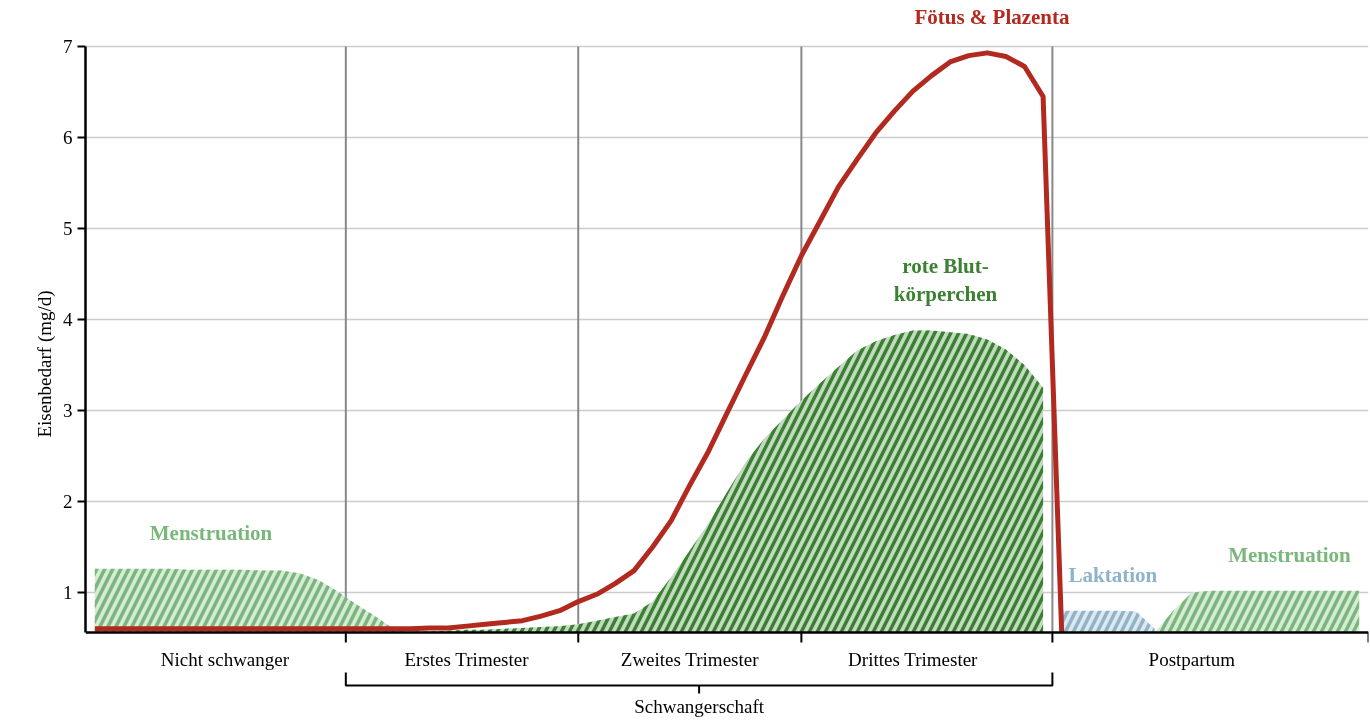 The image size is (1370, 727). Describe the element at coordinates (225, 659) in the screenshot. I see `x-tick-label: Nicht schwanger` at that location.